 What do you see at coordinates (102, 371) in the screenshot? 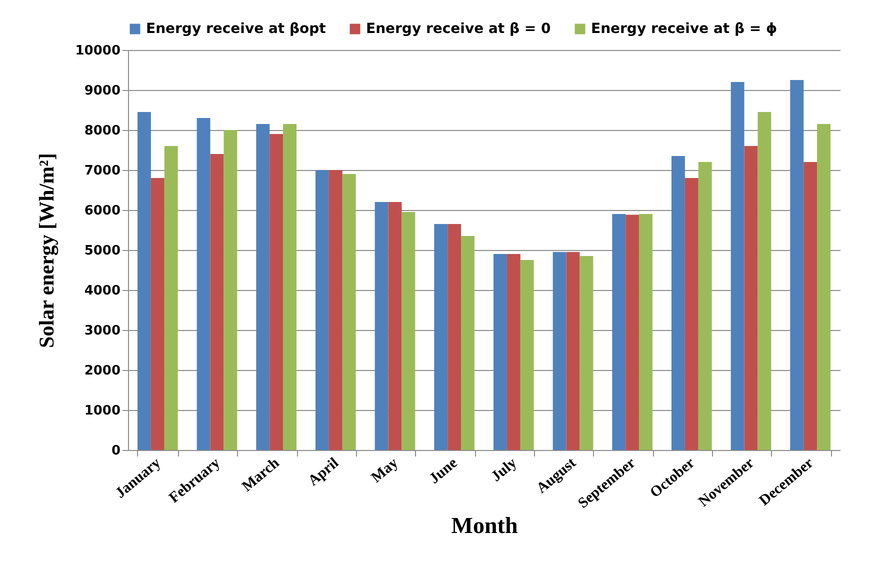
I see `y-tick-label: 2000` at bounding box center [102, 371].